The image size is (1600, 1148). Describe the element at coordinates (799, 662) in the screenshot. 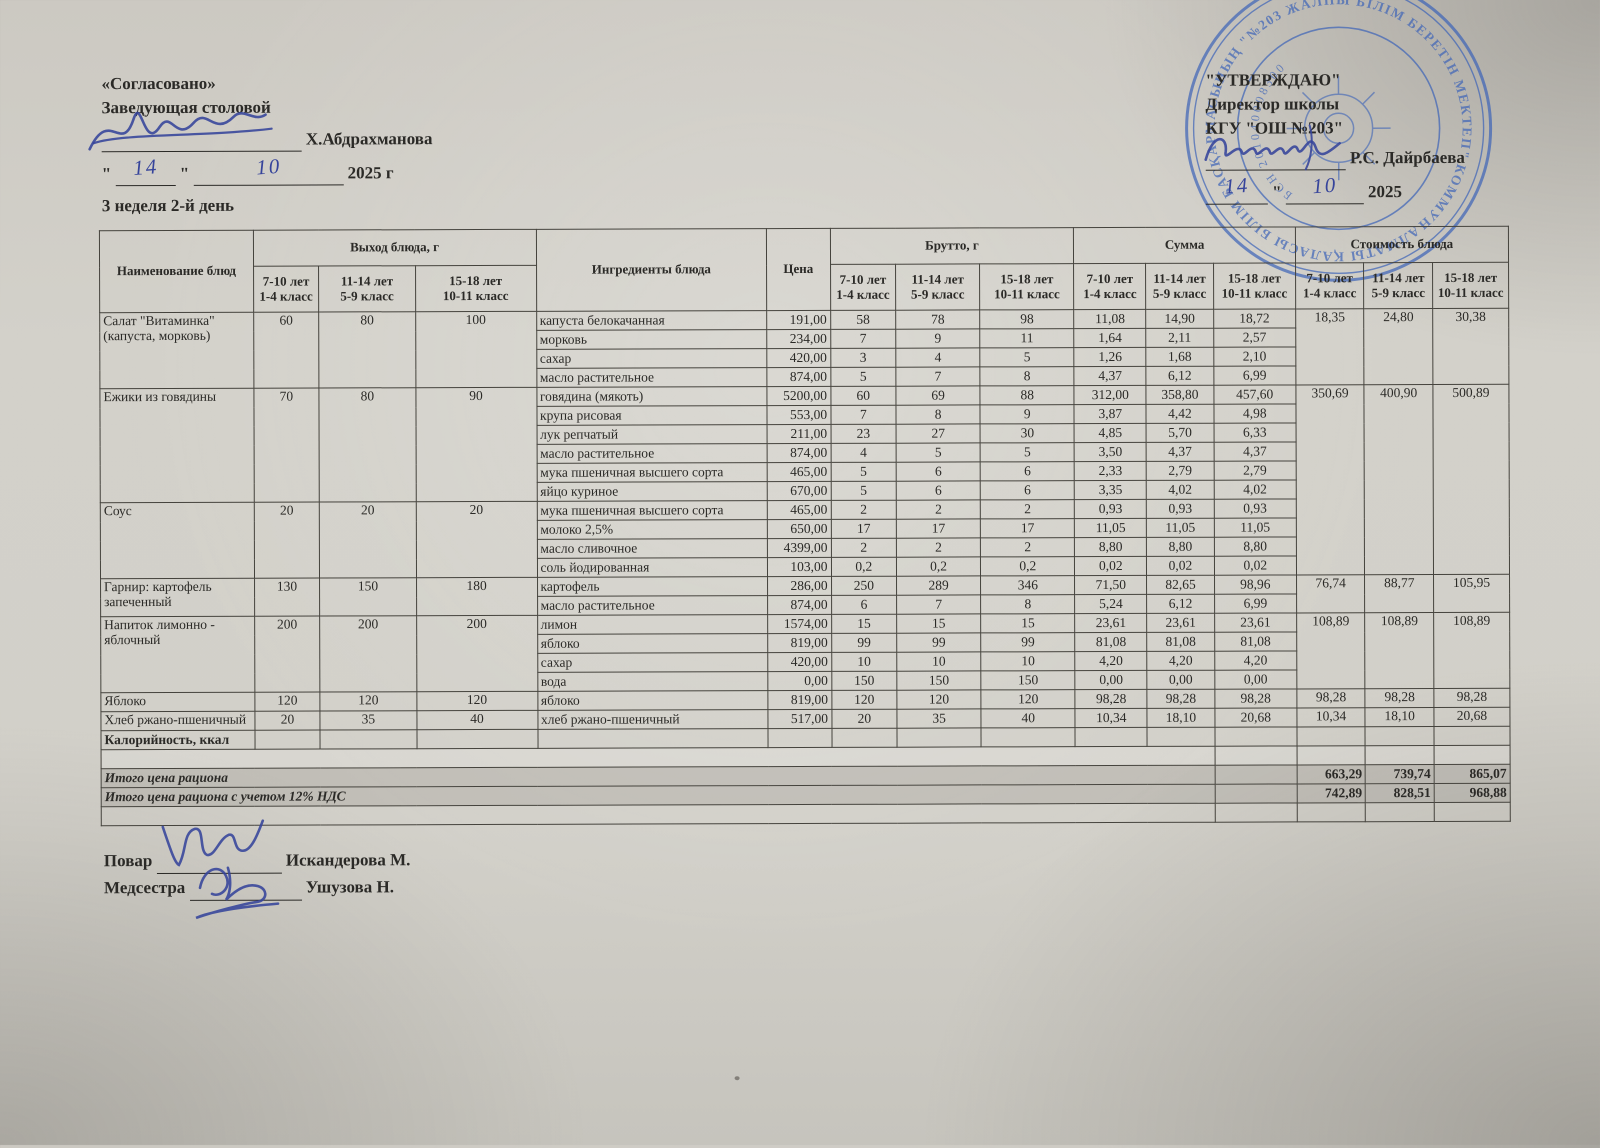

I see `price-cell: 420,00` at that location.